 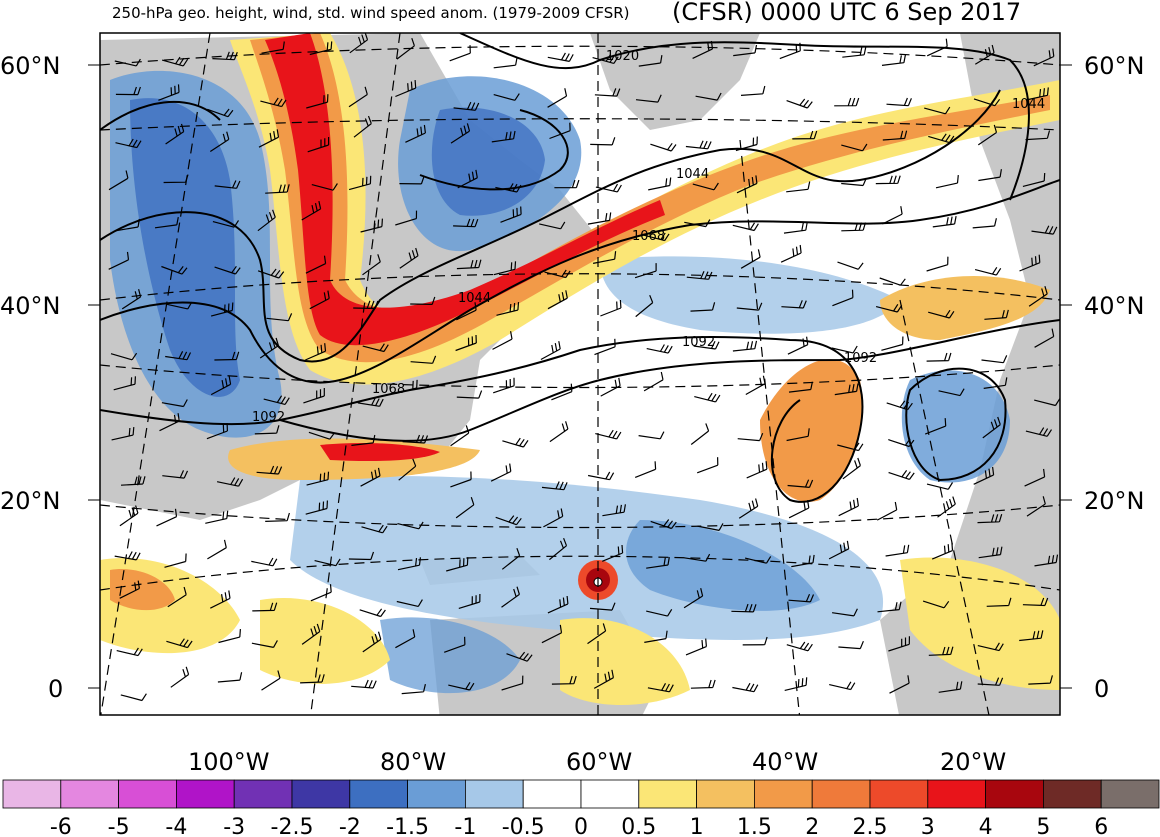 I want to click on contour-label: 1020, so click(x=622, y=56).